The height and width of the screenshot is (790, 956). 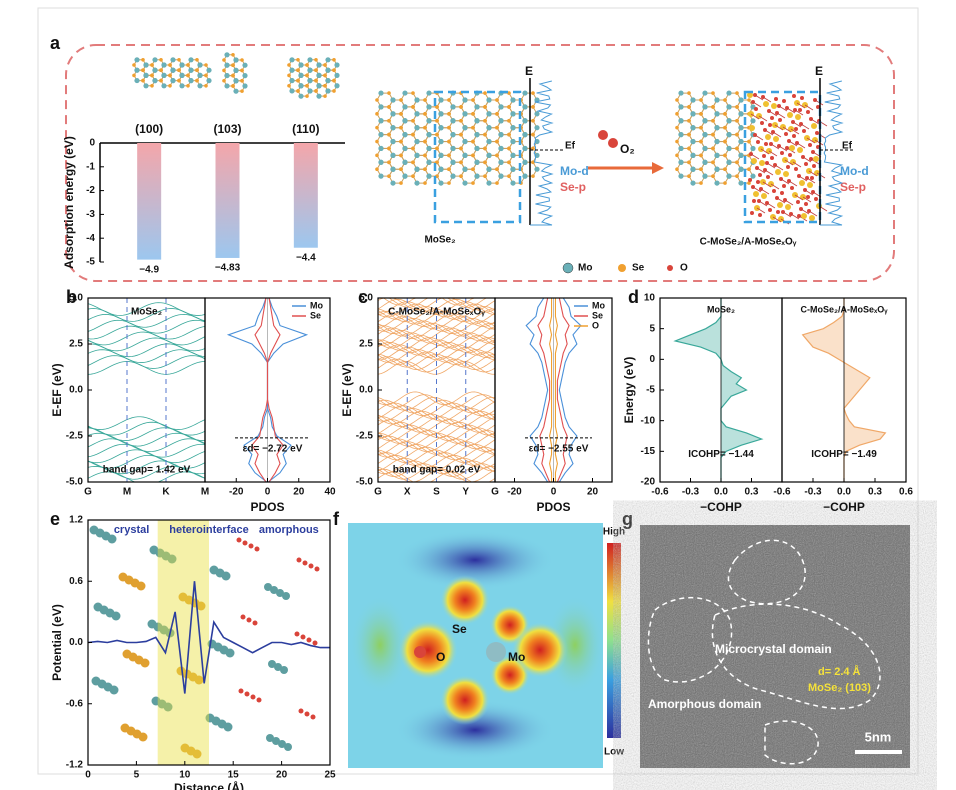 What do you see at coordinates (90, 214) in the screenshot?
I see `y-tick-label: -3` at bounding box center [90, 214].